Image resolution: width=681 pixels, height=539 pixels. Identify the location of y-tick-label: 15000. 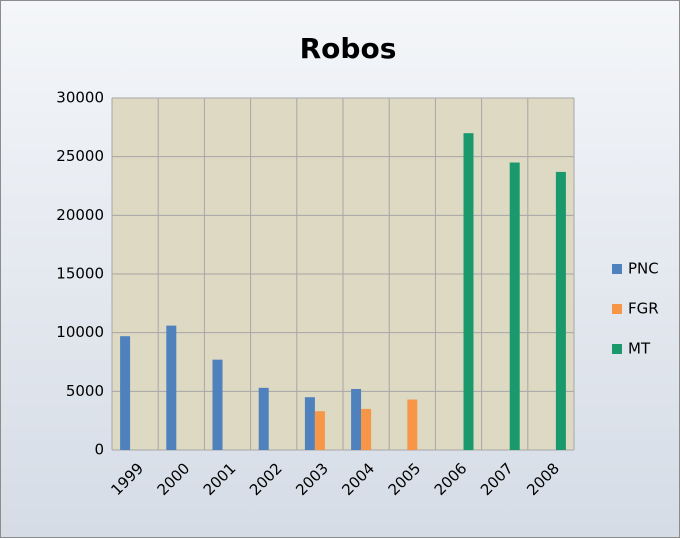
(80, 274).